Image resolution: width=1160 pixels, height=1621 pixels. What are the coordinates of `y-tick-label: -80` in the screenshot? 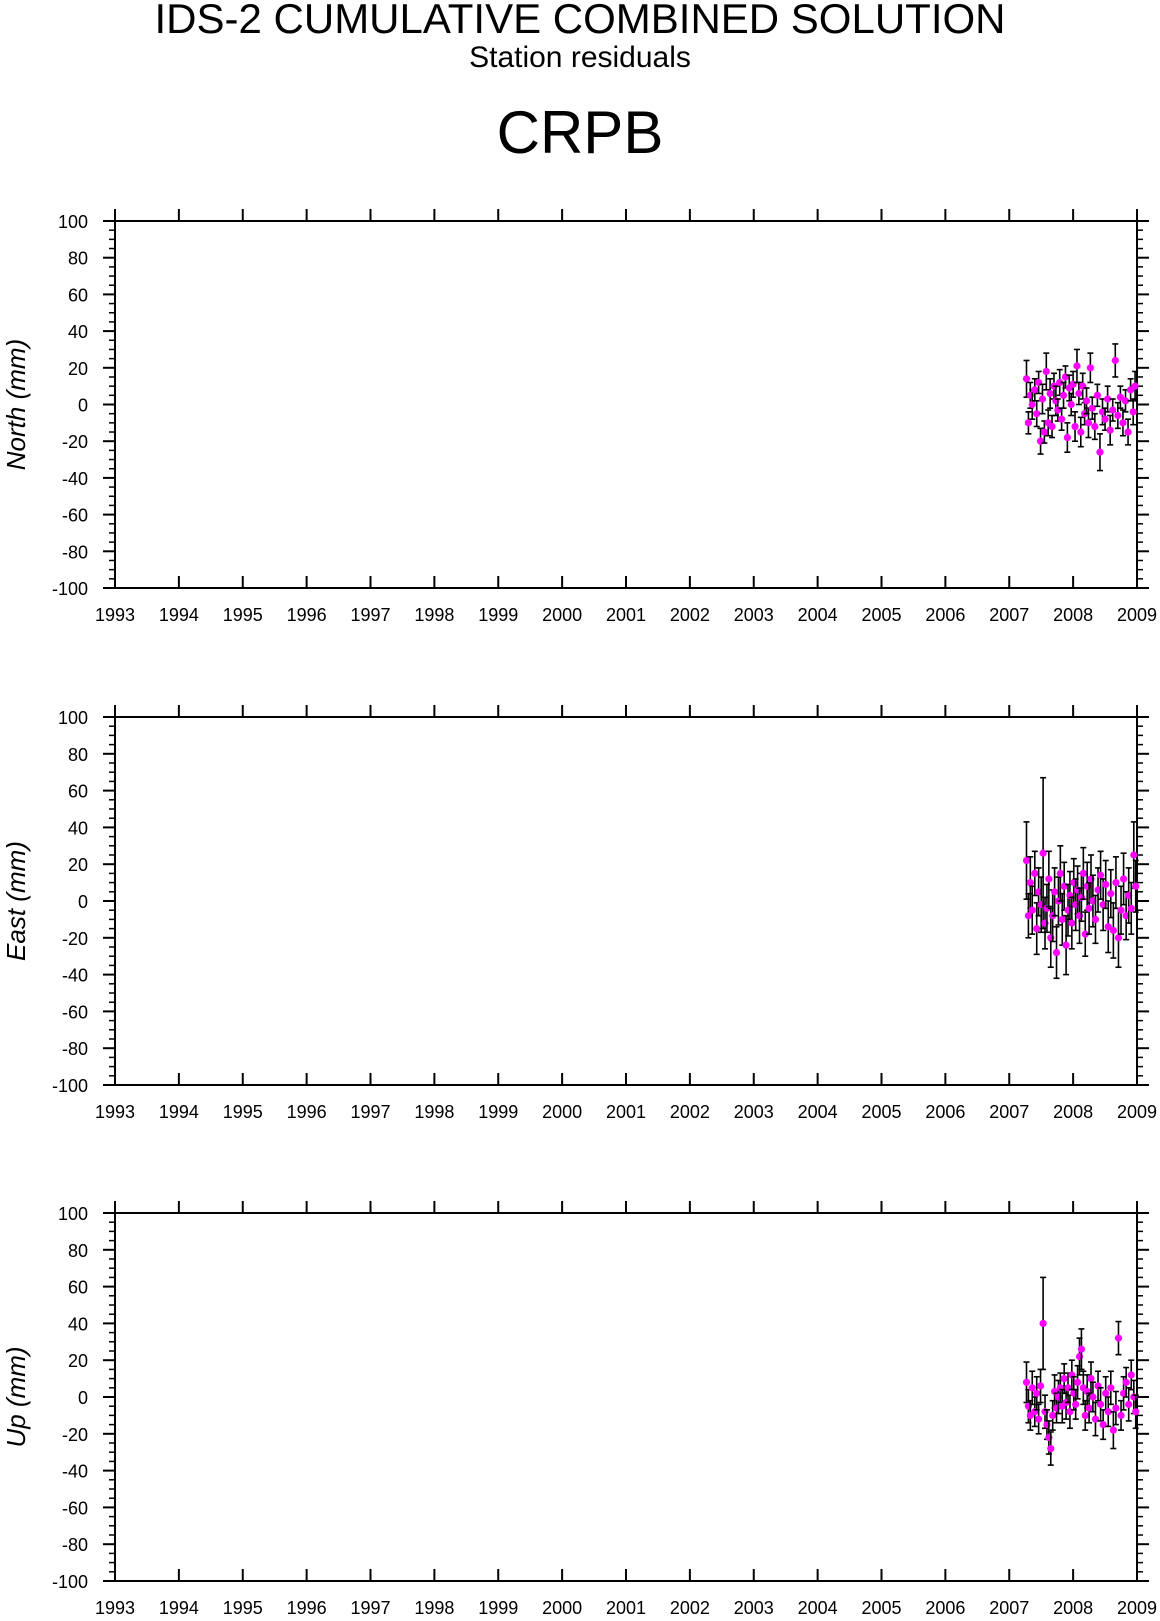 It's located at (75, 1049).